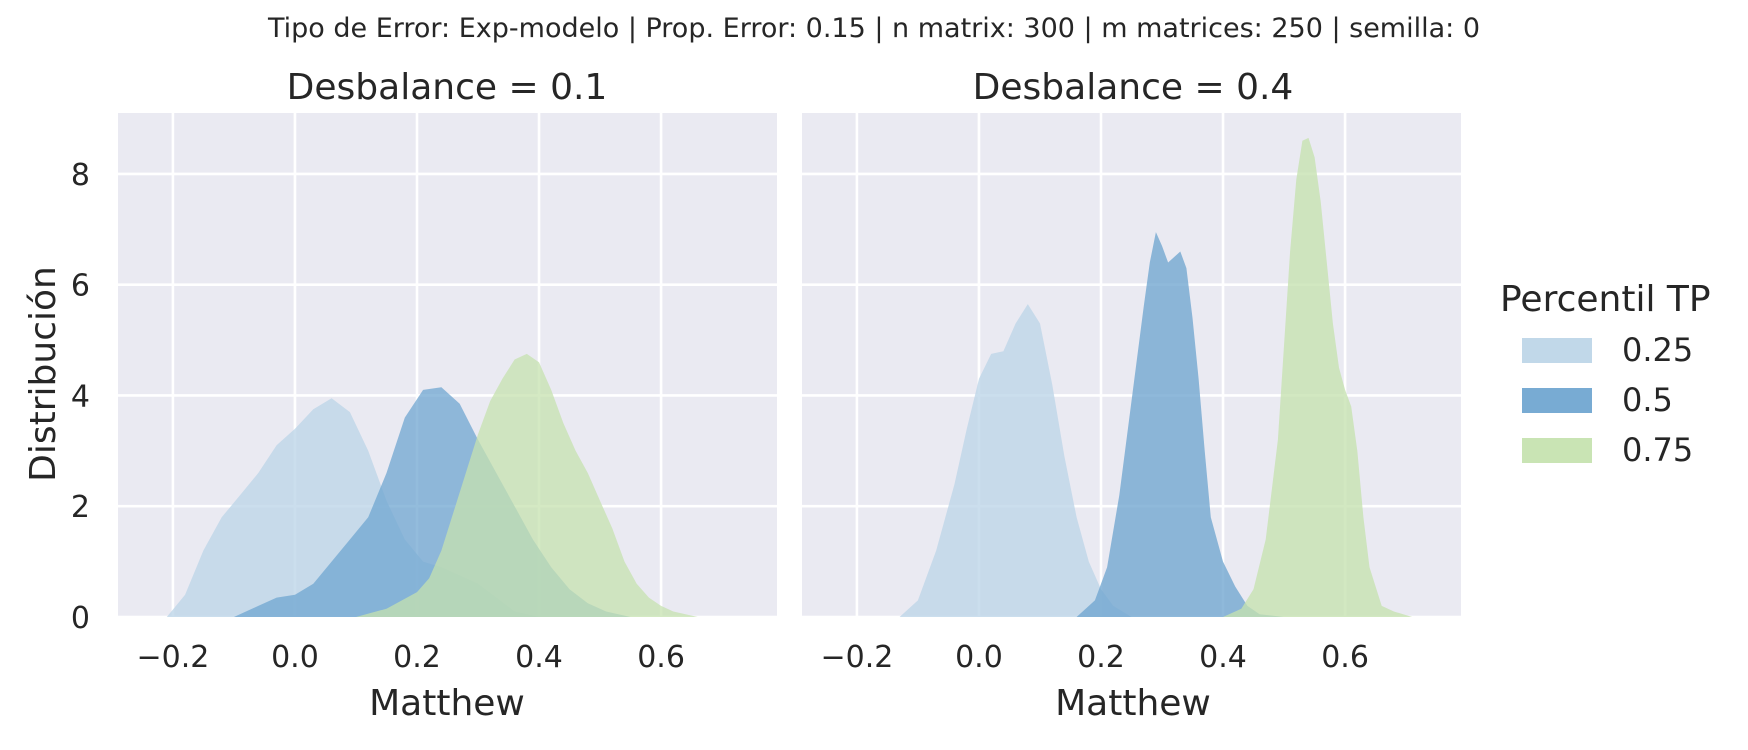 The height and width of the screenshot is (750, 1748). Describe the element at coordinates (43, 374) in the screenshot. I see `y-axis-label: Distribución` at that location.